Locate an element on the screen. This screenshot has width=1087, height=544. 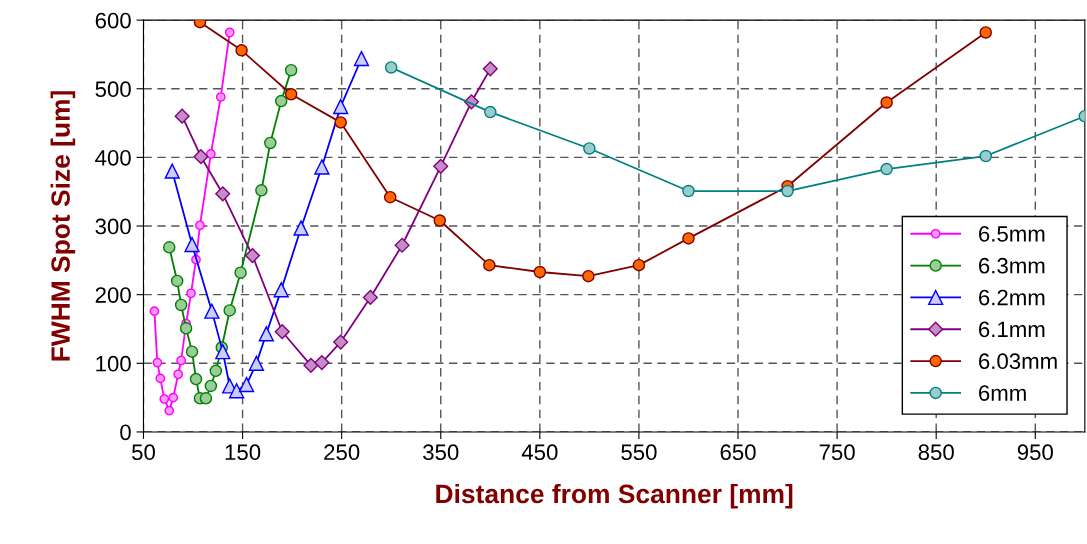
legend-label: 6.3mm is located at coordinates (1012, 265).